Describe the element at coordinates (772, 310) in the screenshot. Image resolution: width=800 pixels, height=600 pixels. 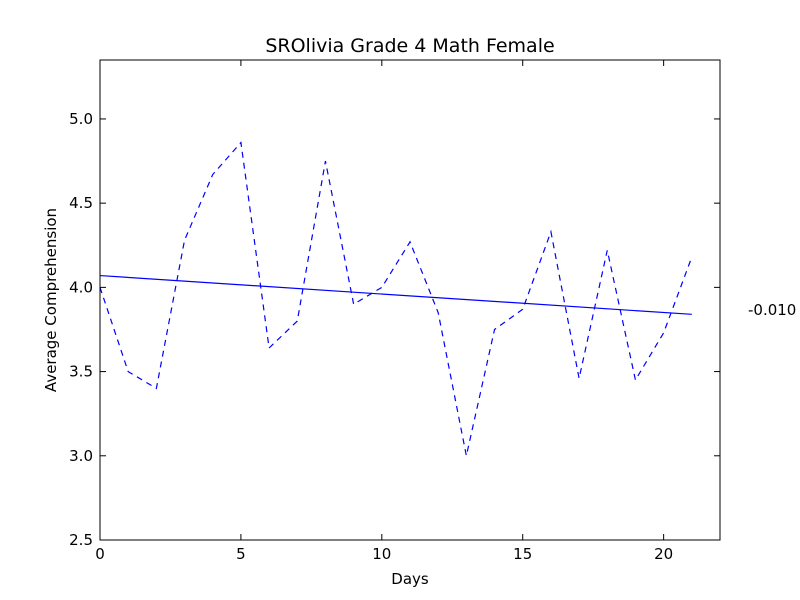
I see `slope-annotation: -0.010` at that location.